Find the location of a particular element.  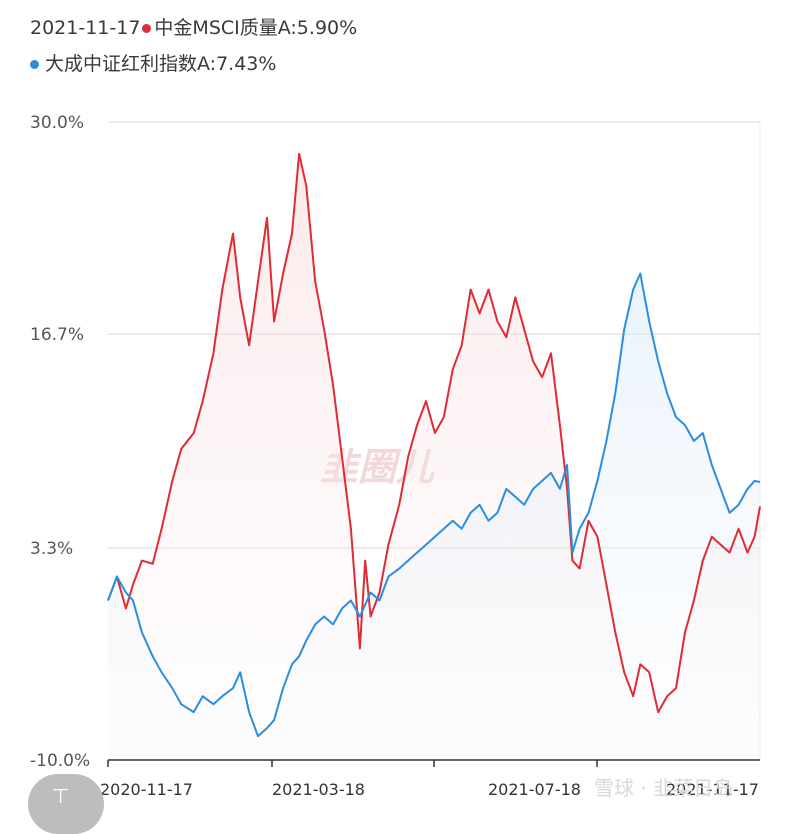

series1-dot-icon is located at coordinates (147, 28).